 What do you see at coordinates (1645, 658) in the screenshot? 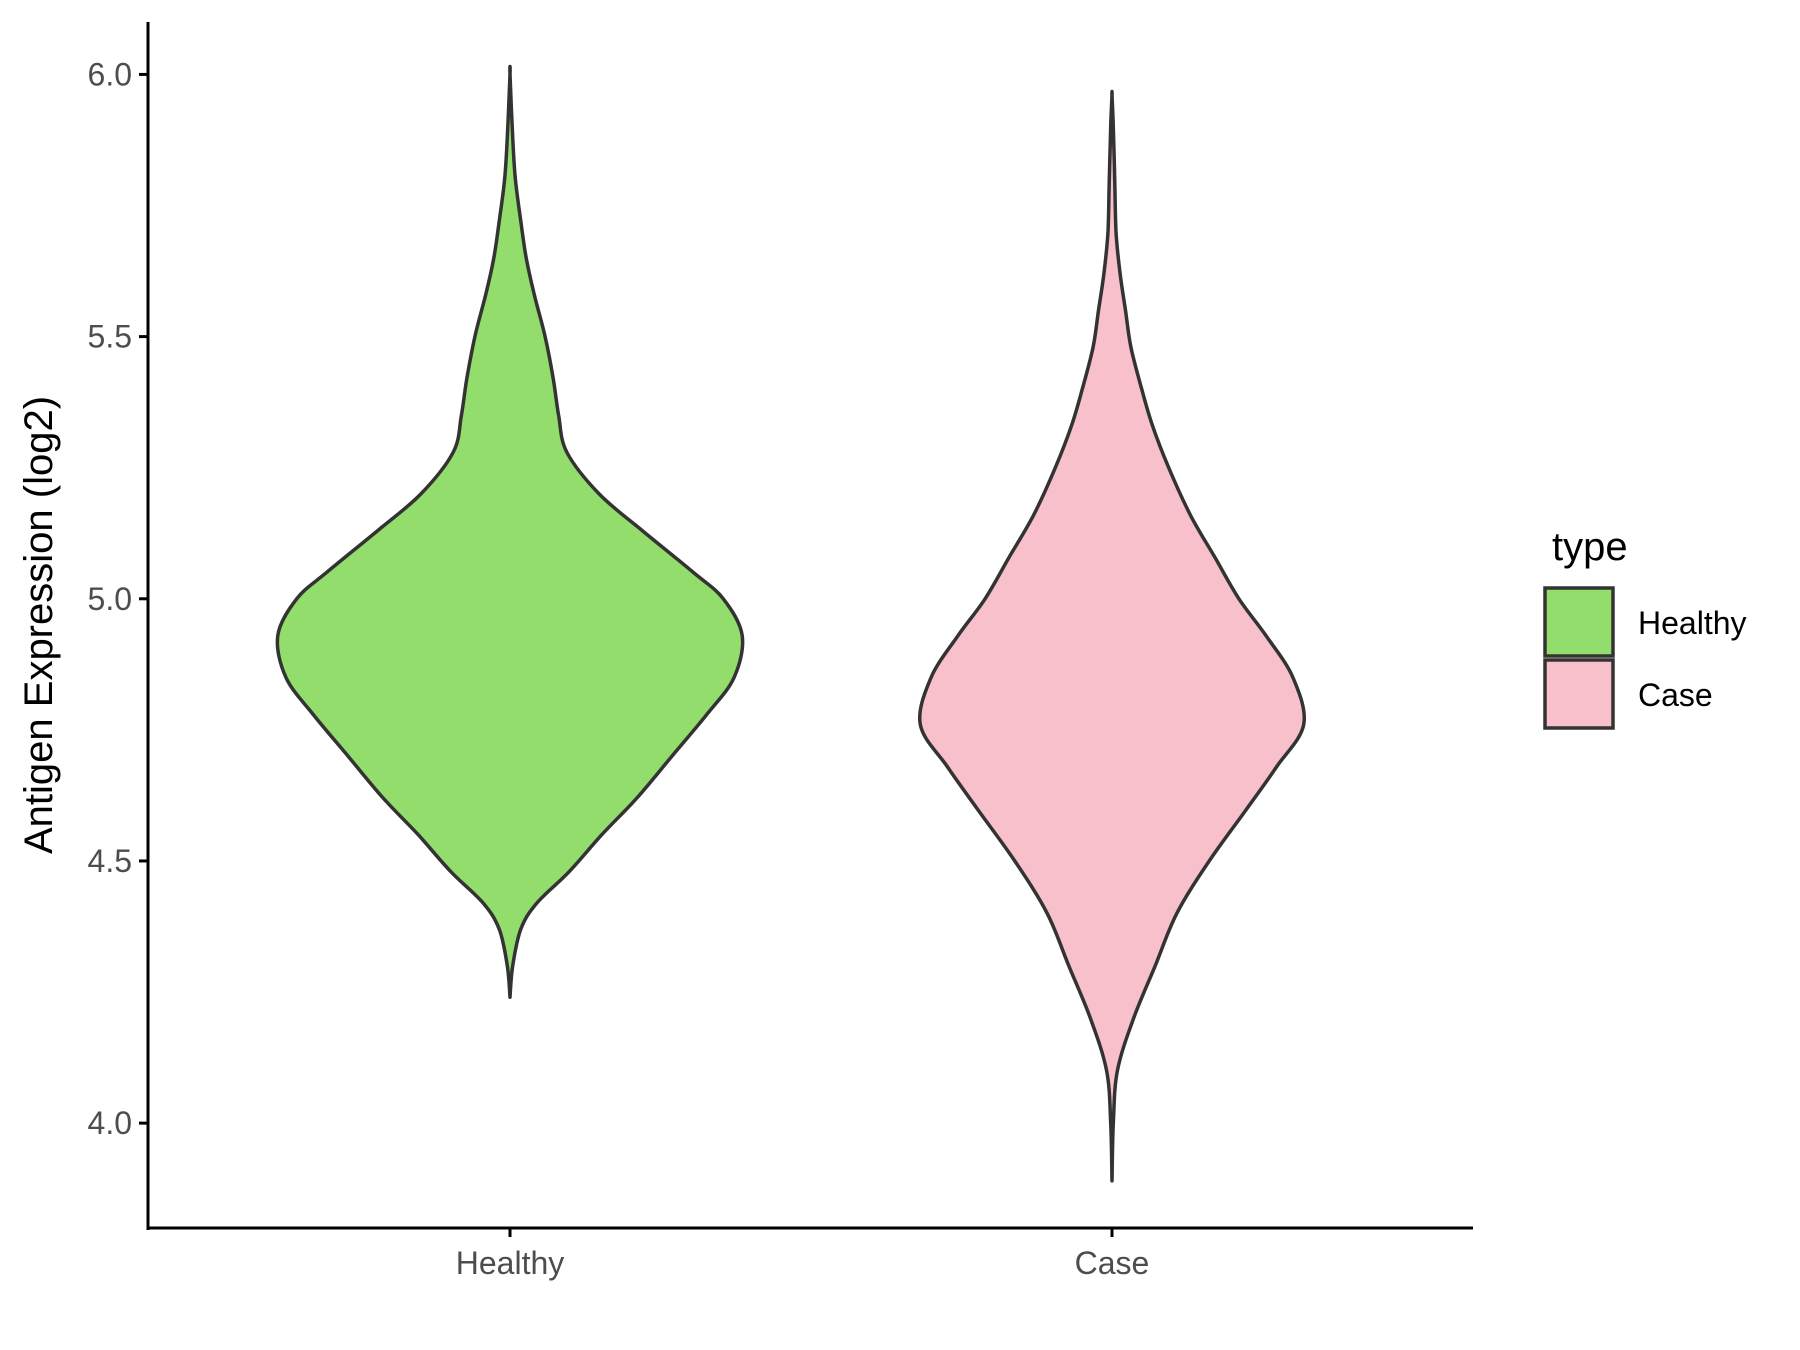
I see `legend-entries: Healthy Case` at bounding box center [1645, 658].